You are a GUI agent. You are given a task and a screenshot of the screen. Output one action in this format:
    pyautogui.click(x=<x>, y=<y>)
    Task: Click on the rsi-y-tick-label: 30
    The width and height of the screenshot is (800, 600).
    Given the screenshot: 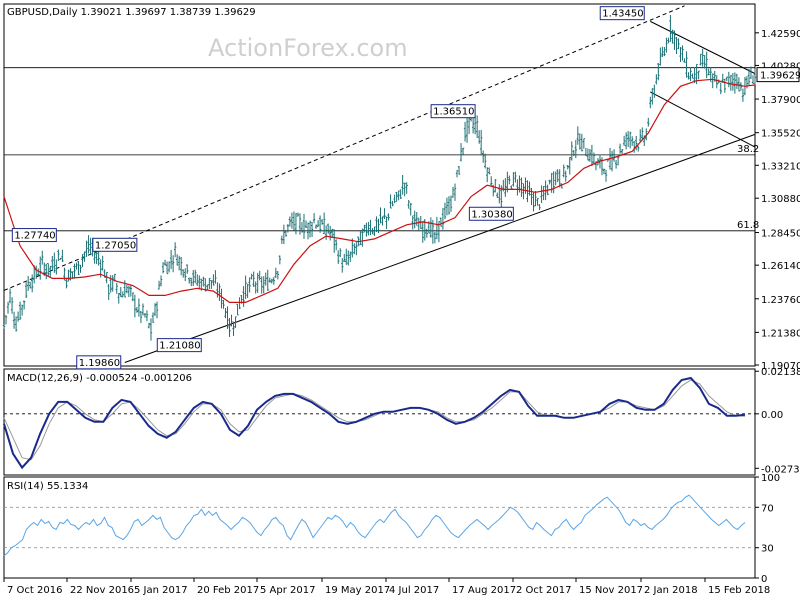 What is the action you would take?
    pyautogui.click(x=767, y=549)
    